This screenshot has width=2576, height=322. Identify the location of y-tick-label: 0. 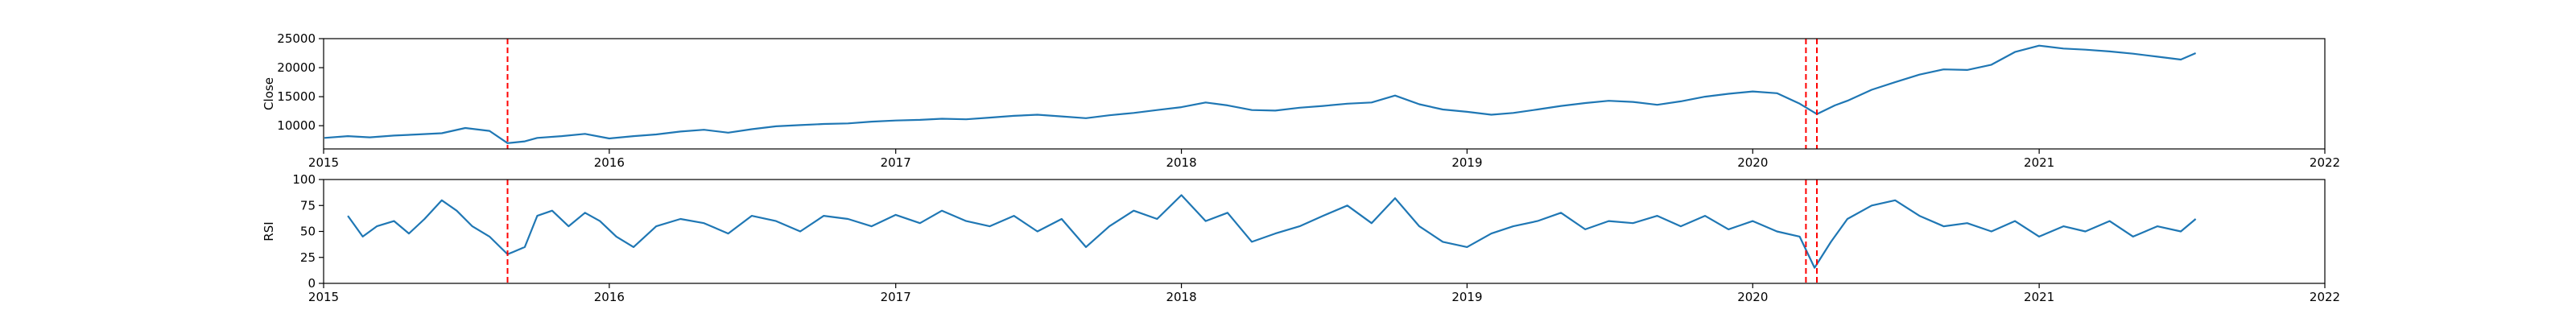
(312, 283).